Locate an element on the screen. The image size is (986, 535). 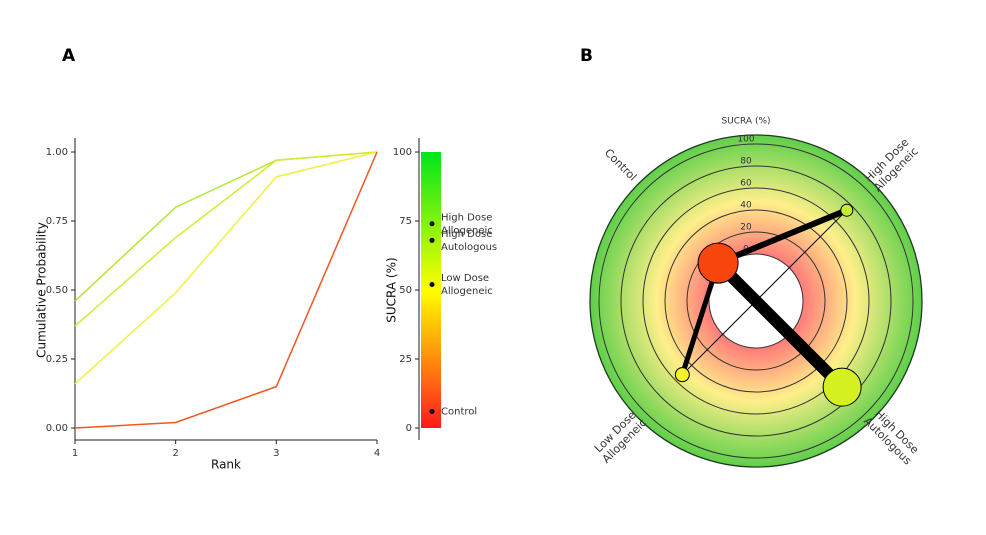
ring-label: 80 is located at coordinates (746, 162).